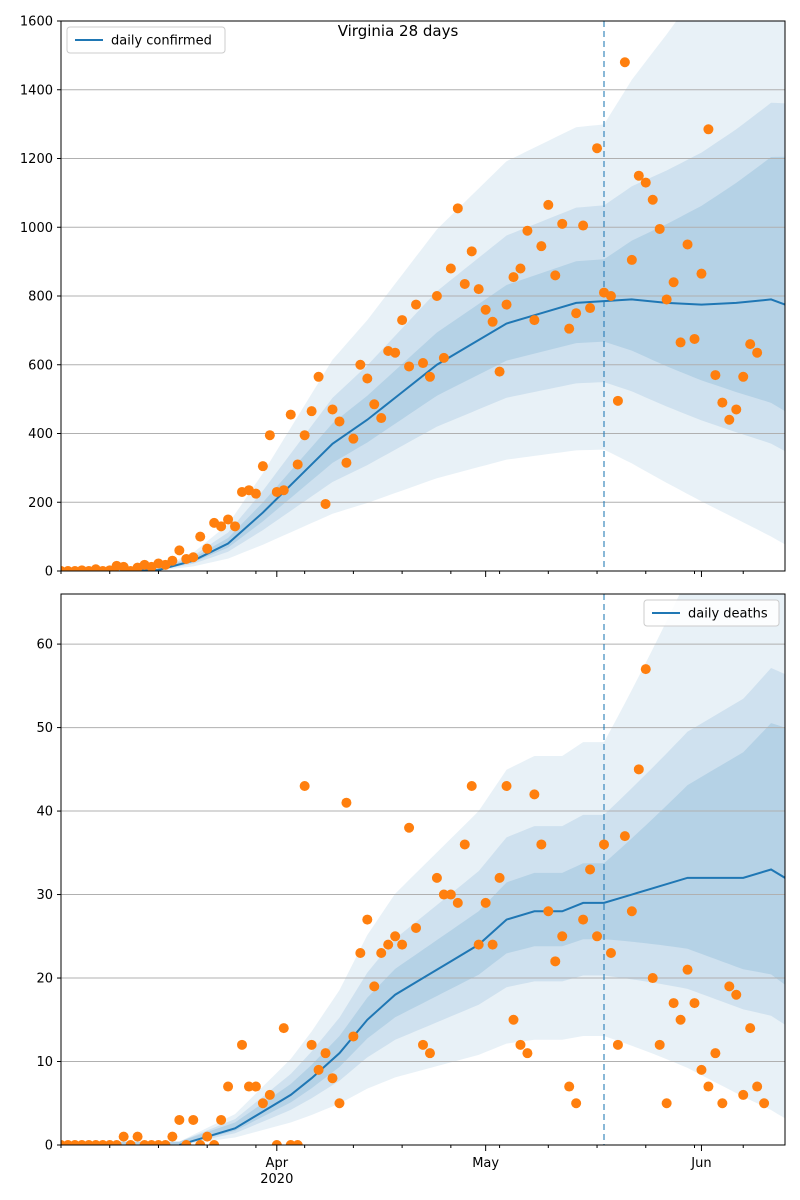  Describe the element at coordinates (711, 613) in the screenshot. I see `legend-box` at that location.